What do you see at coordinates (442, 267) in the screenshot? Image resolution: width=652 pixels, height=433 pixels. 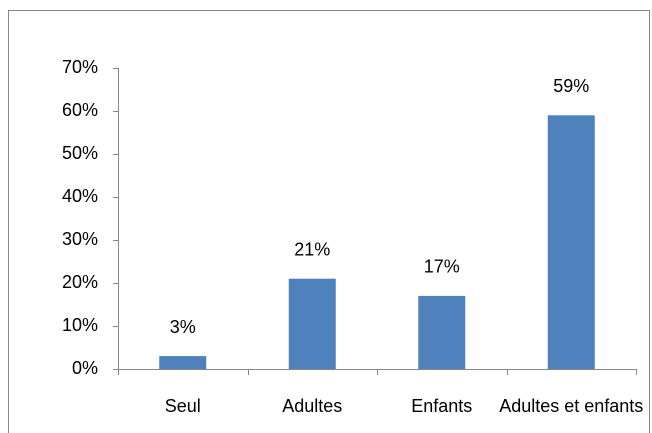 I see `data-label: 17%` at bounding box center [442, 267].